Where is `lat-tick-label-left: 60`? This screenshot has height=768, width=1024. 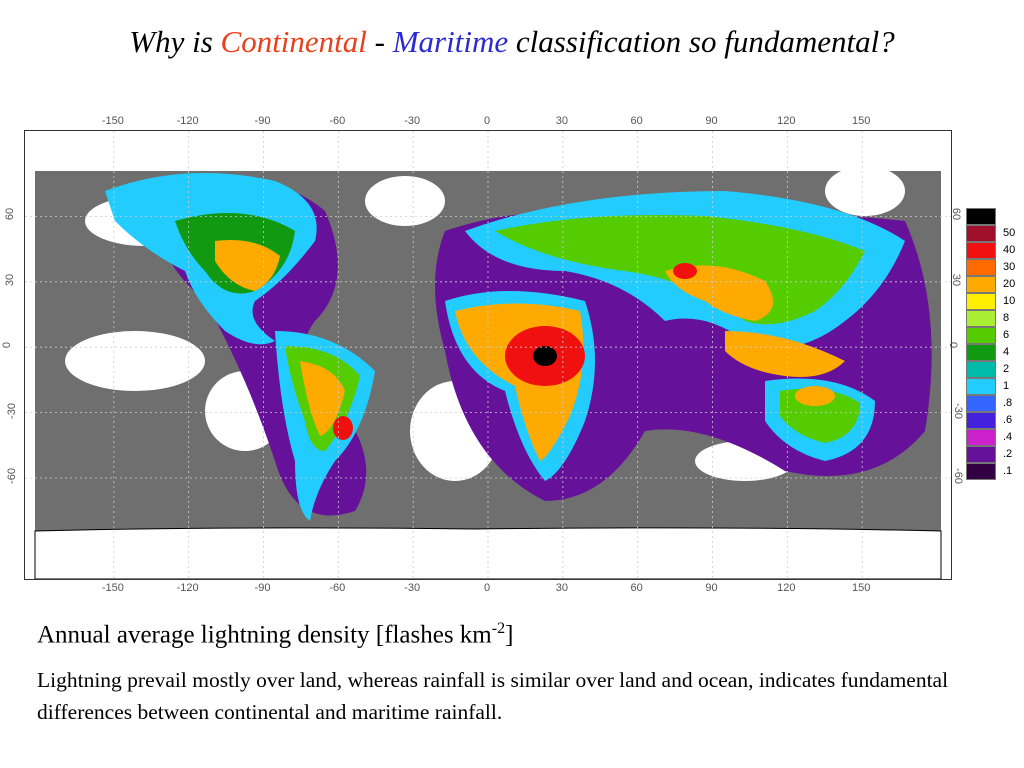 lat-tick-label-left: 60 is located at coordinates (10, 214).